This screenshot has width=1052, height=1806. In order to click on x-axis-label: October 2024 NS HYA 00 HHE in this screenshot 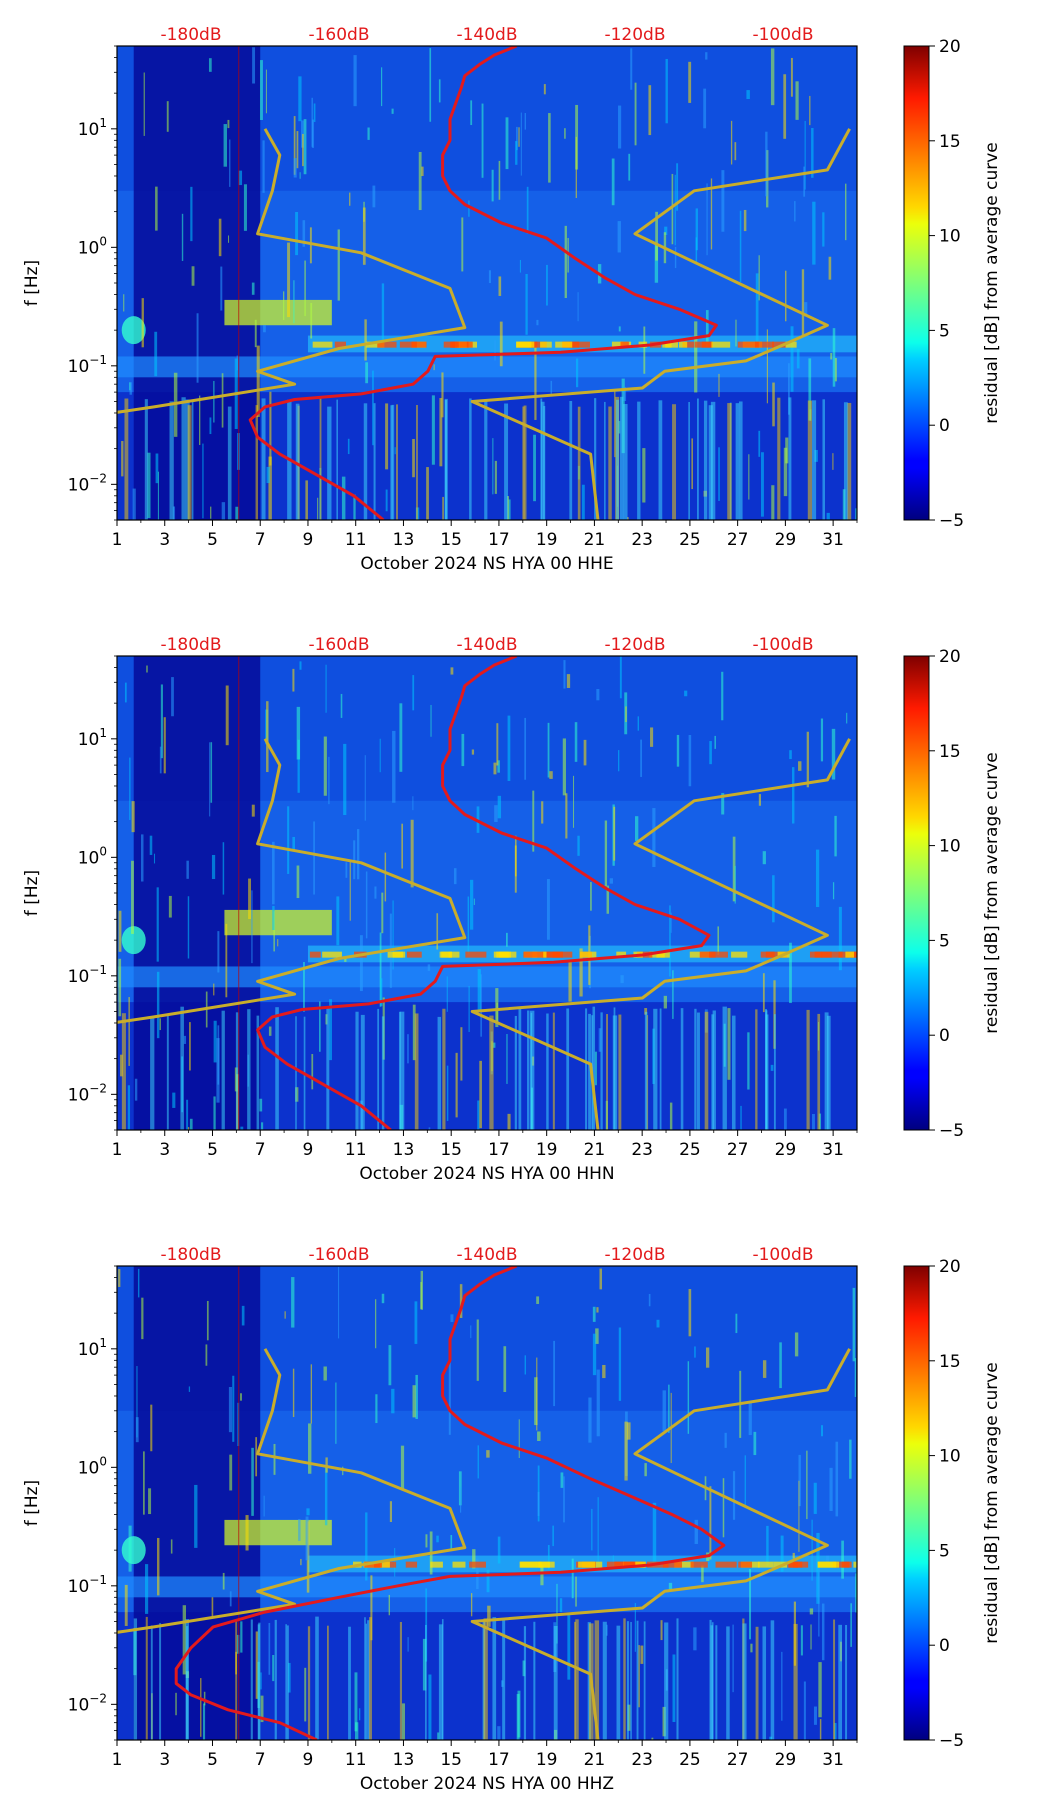, I will do `click(486, 564)`.